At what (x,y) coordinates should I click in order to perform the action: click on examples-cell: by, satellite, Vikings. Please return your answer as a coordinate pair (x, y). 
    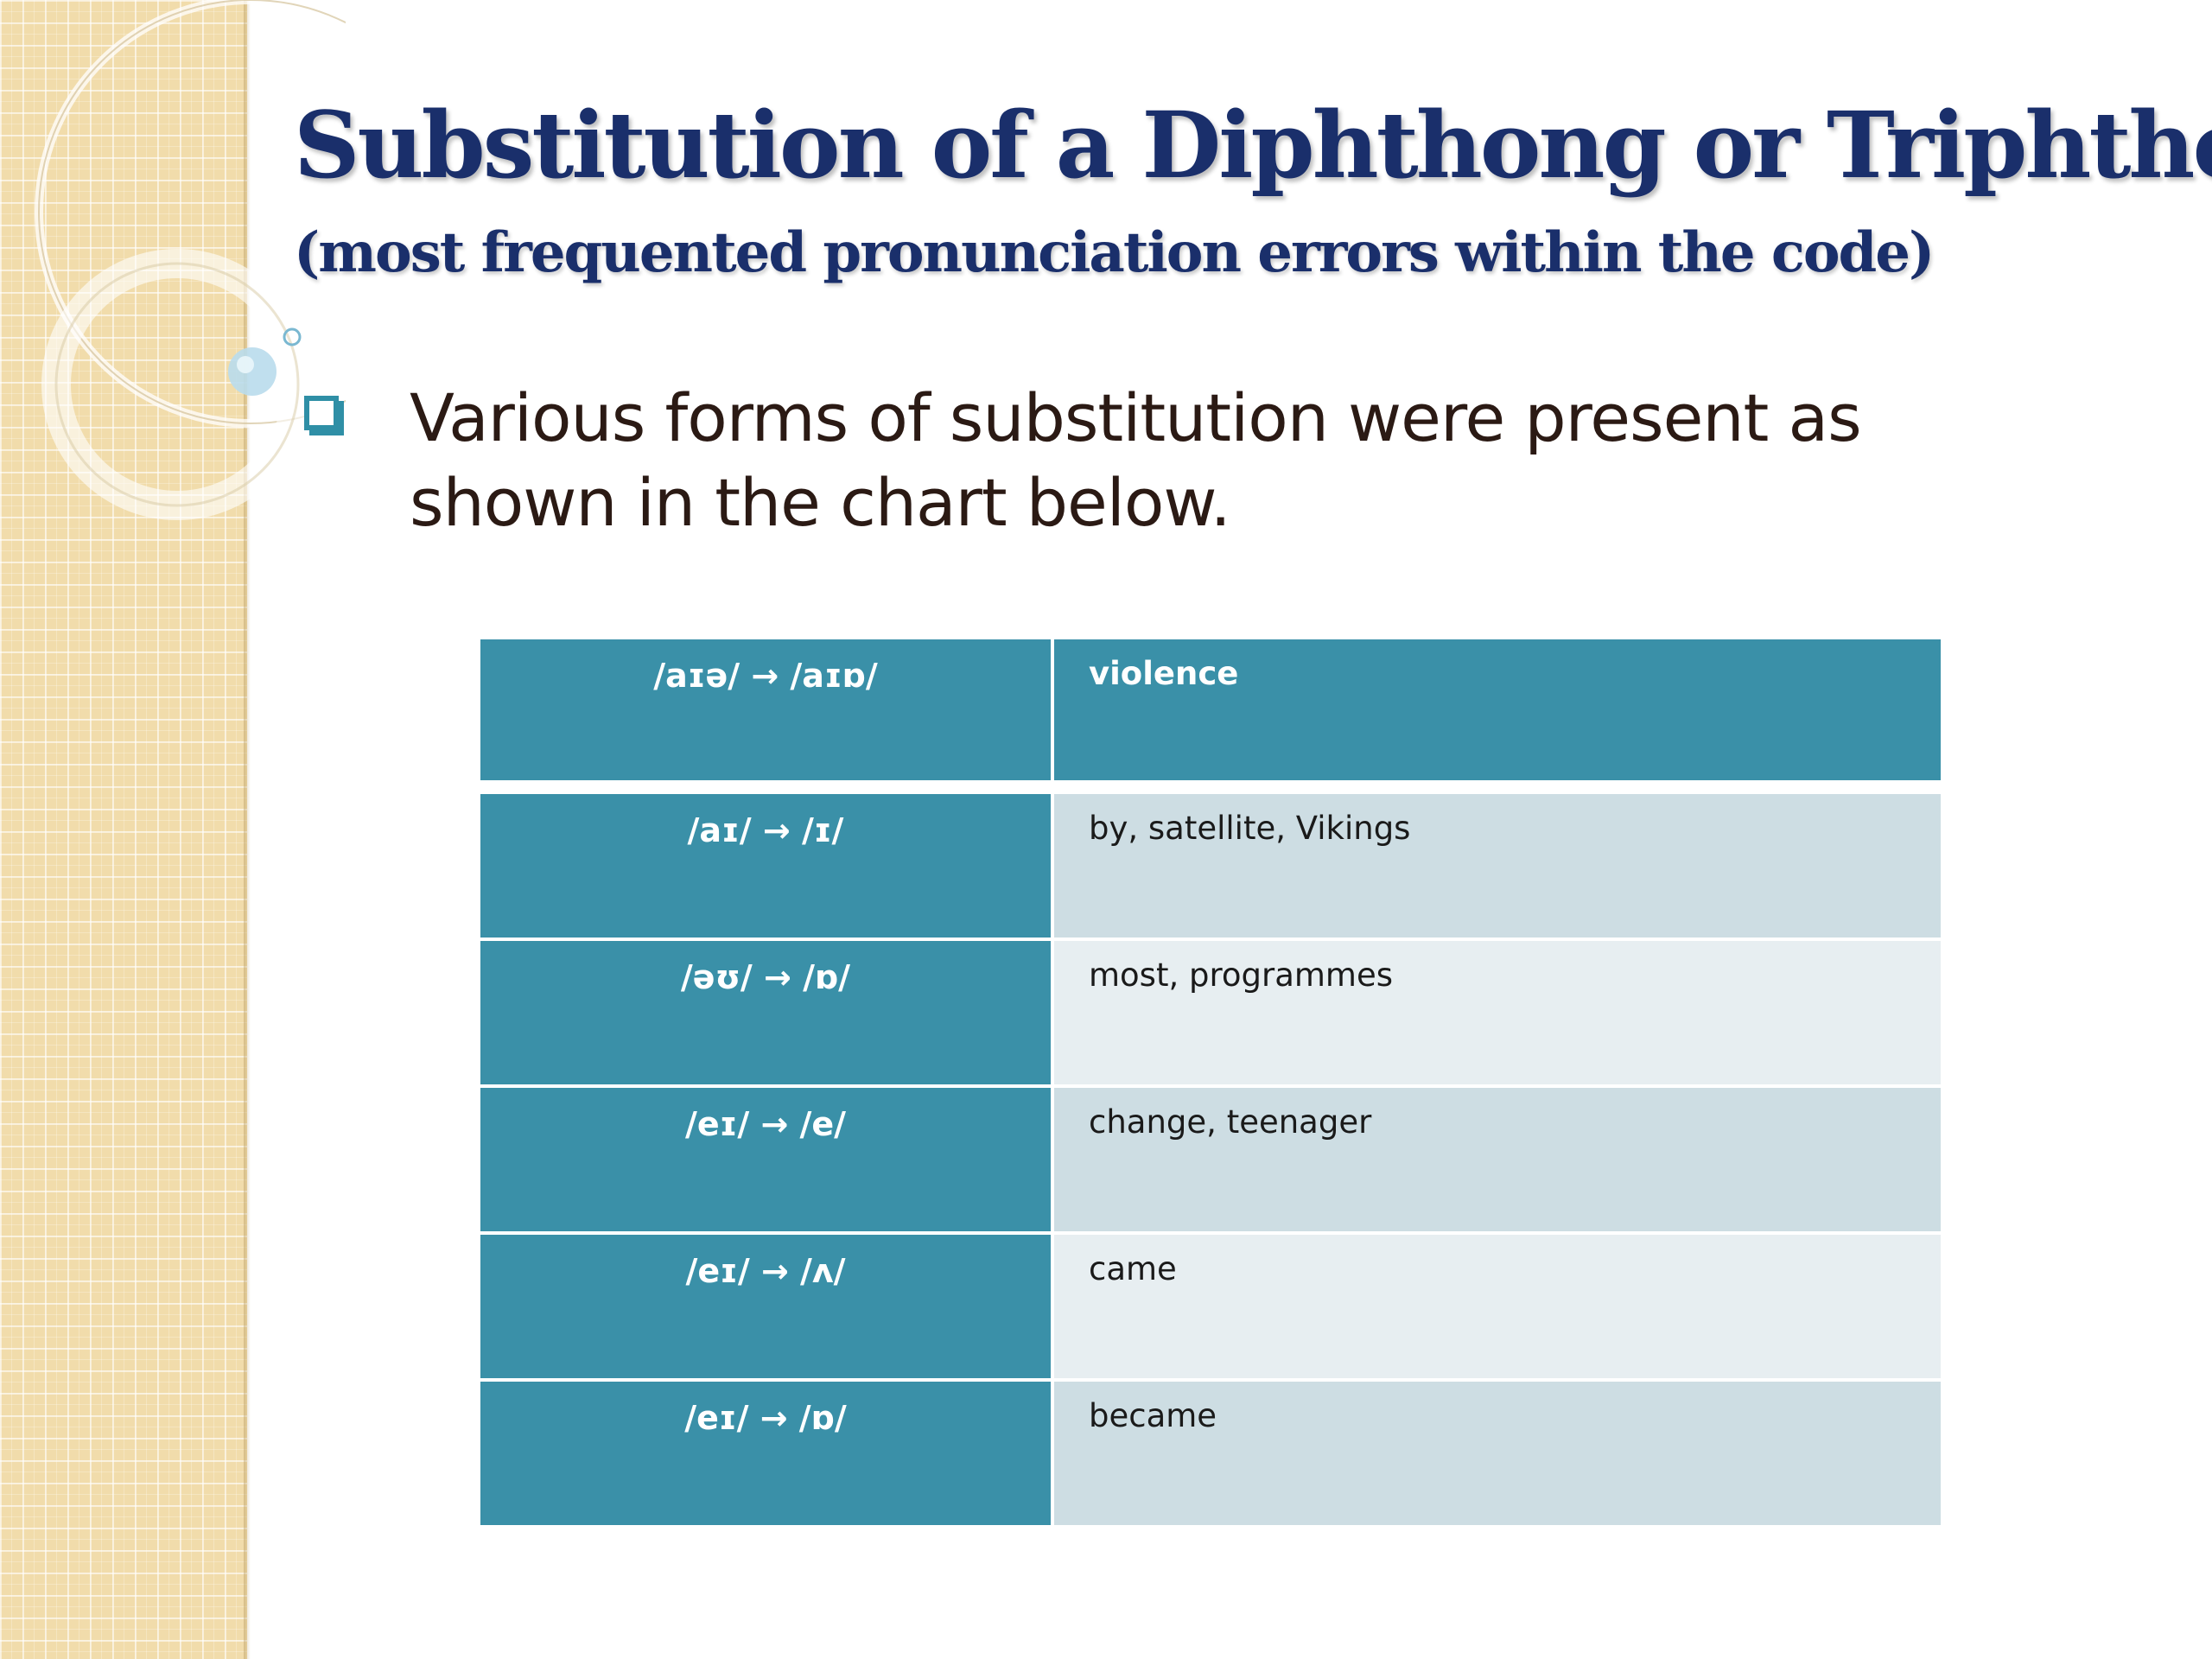
    Looking at the image, I should click on (1497, 864).